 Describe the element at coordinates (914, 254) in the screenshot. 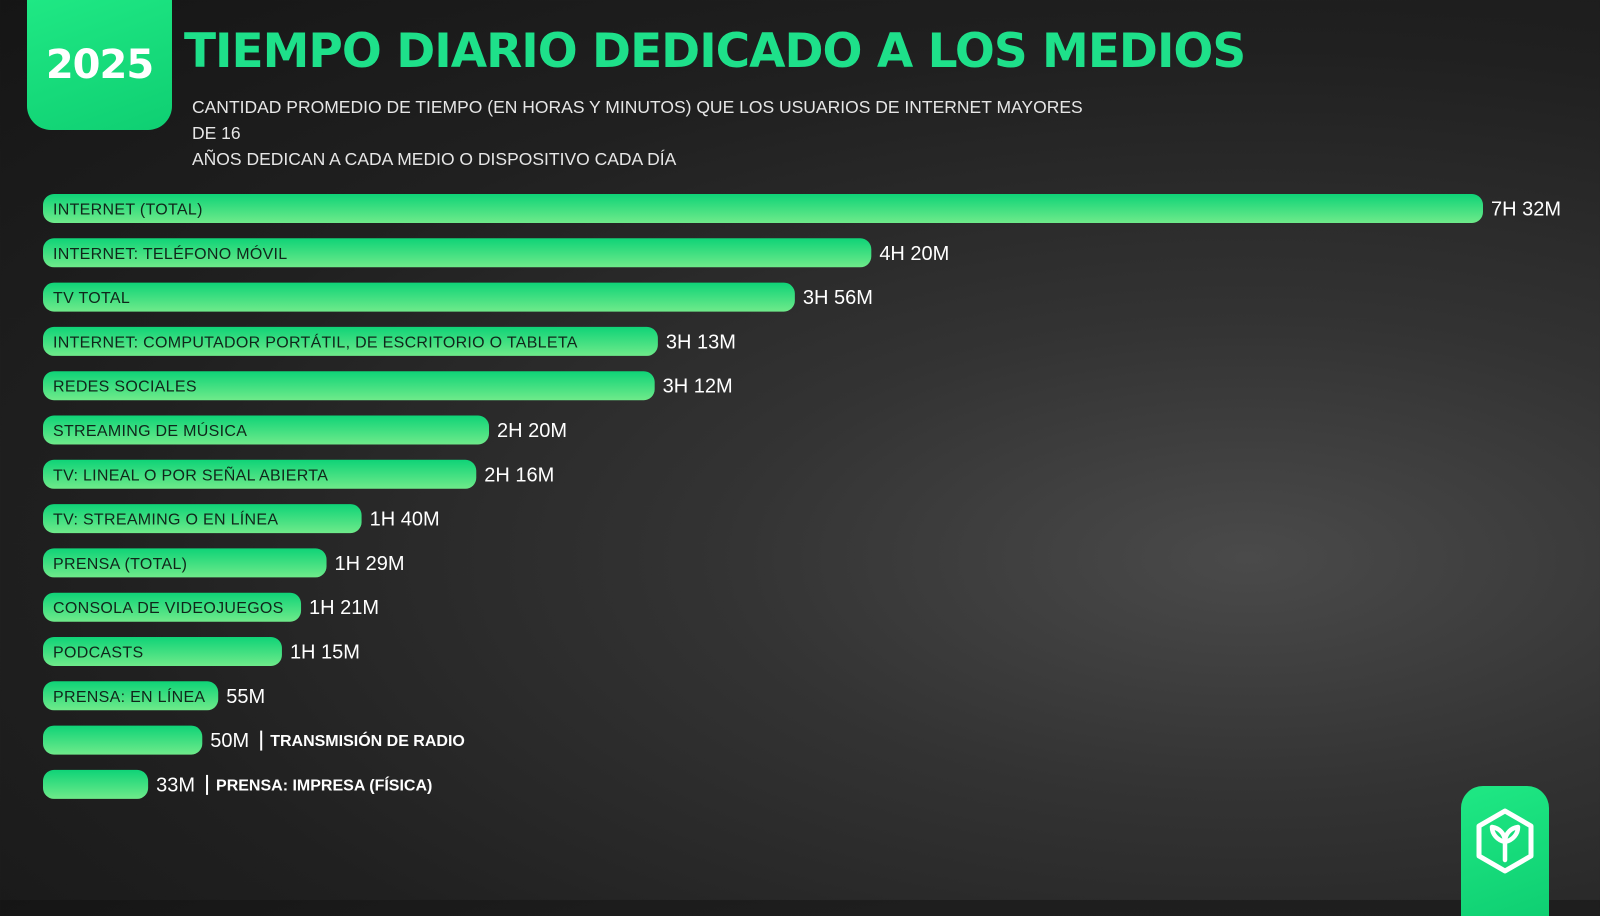

I see `value-label-internet-telefono-movil: 4H 20M` at that location.